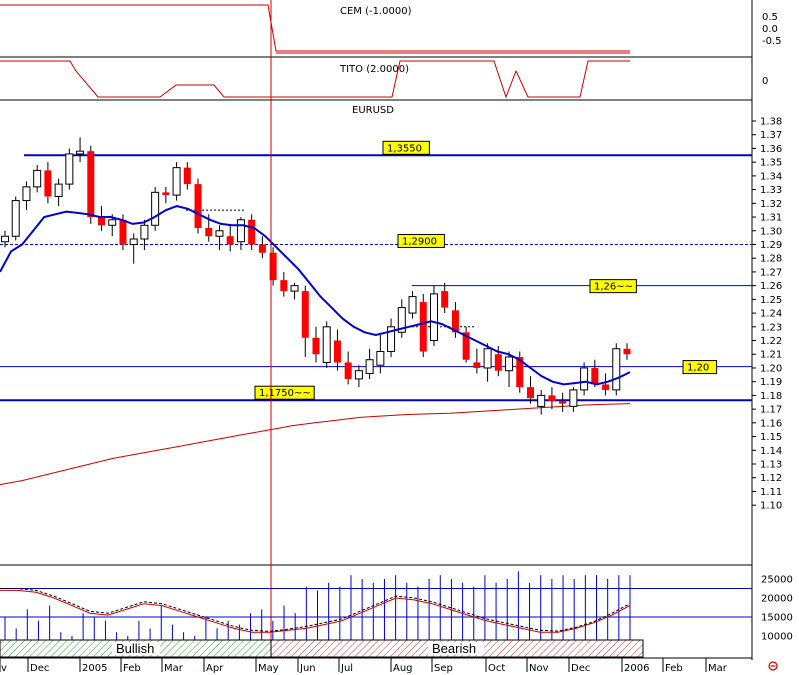  What do you see at coordinates (771, 506) in the screenshot?
I see `y-tick-label: 1.10` at bounding box center [771, 506].